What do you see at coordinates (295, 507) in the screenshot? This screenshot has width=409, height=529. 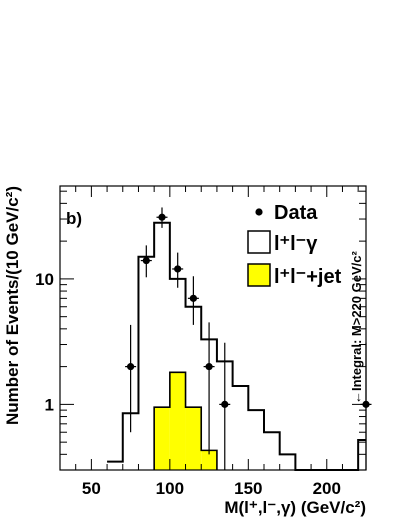 I see `x-axis-label: M(l⁺,l⁻,γ) (GeV/c²)` at bounding box center [295, 507].